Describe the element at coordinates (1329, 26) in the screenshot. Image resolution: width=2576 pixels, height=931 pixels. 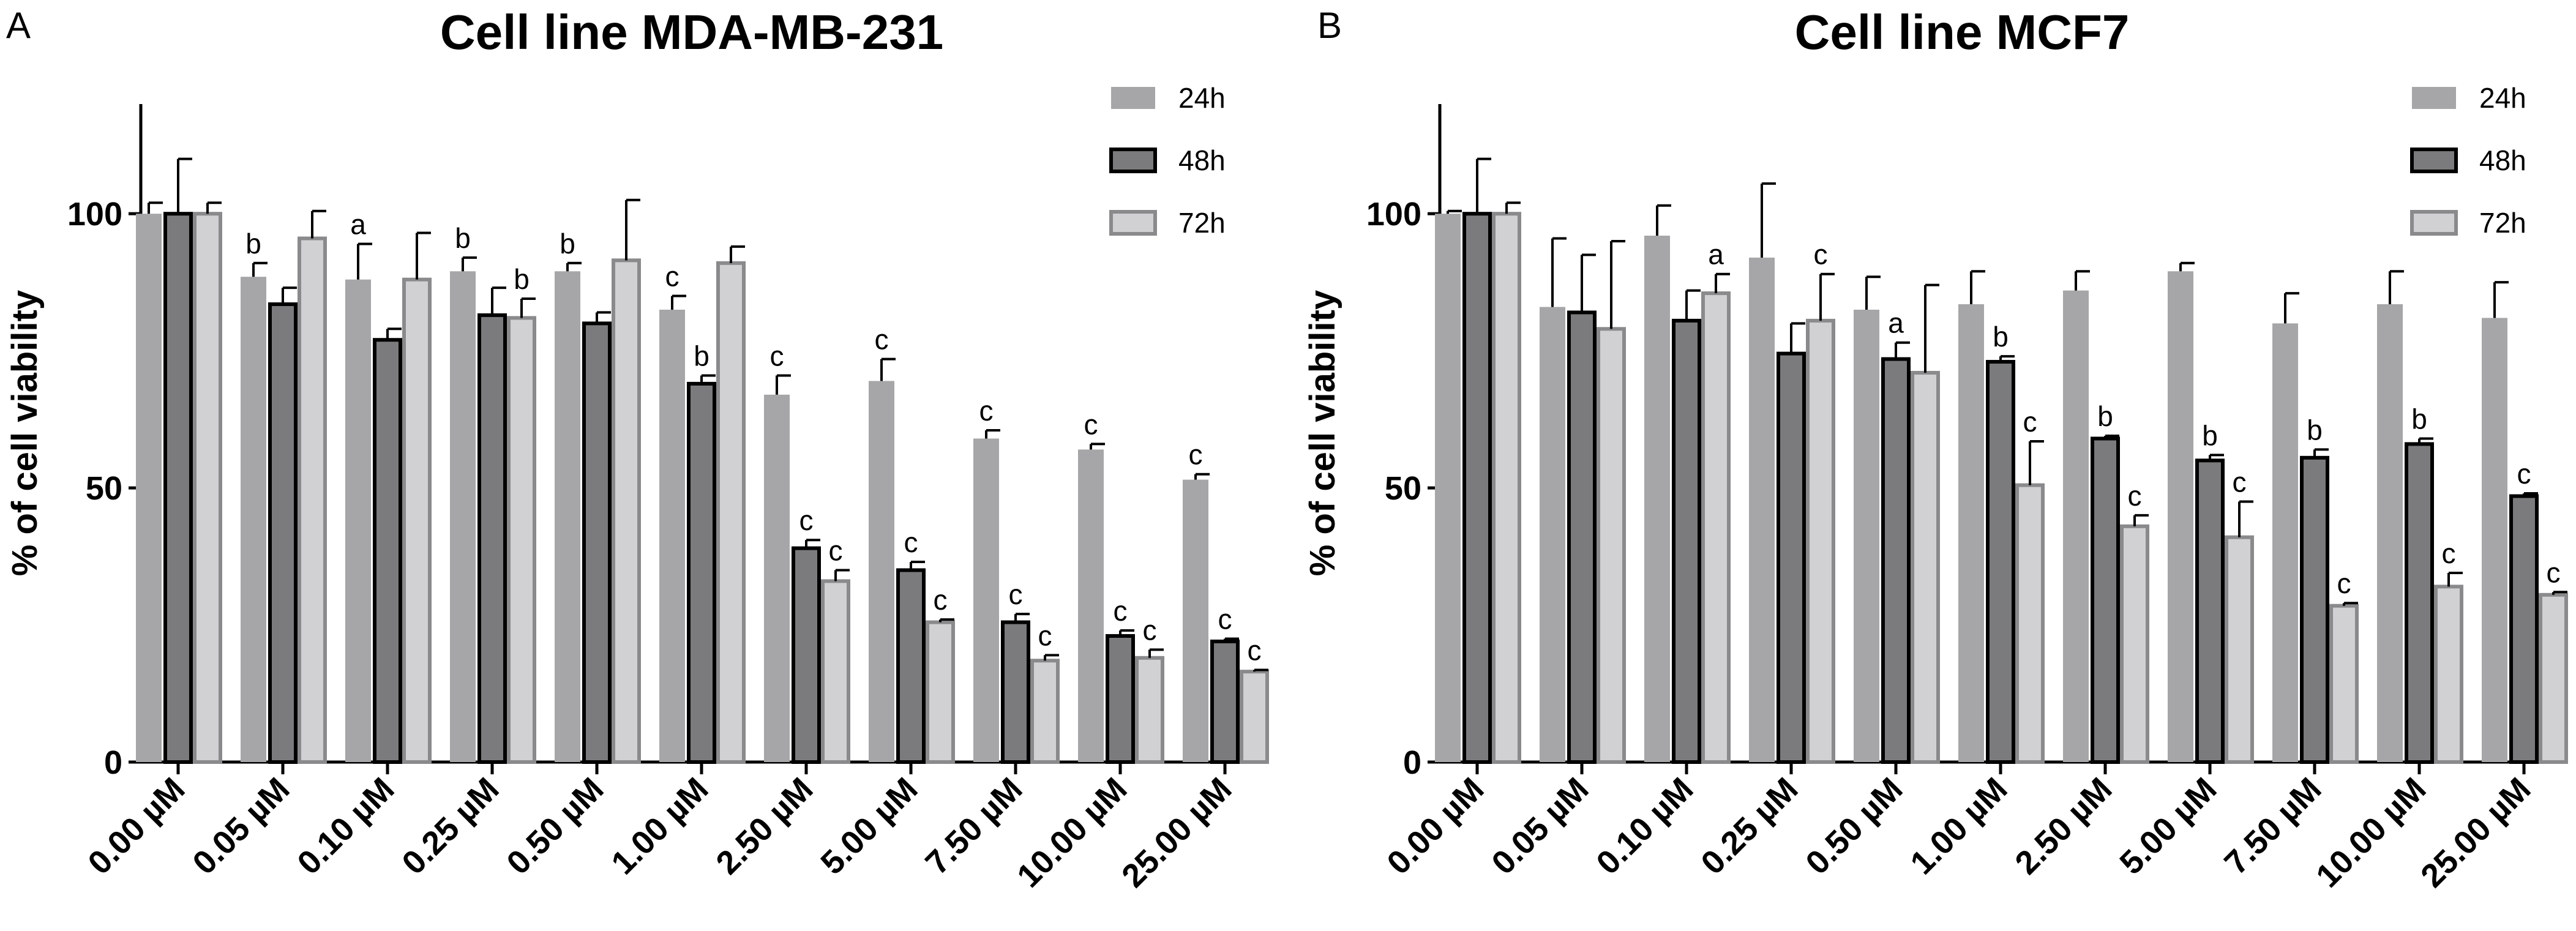
I see `panel-letter: B` at that location.